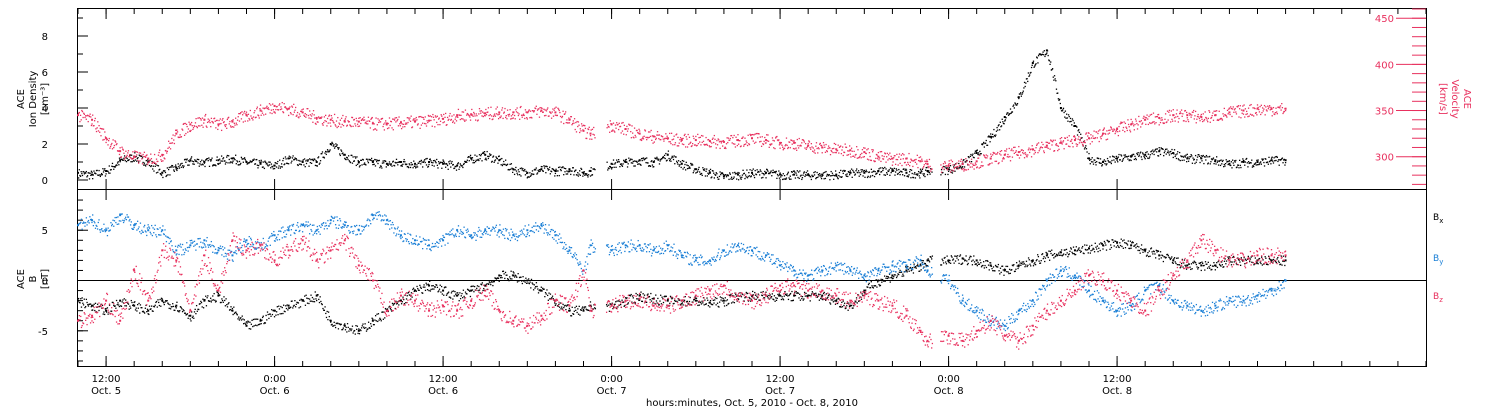 The height and width of the screenshot is (410, 1500). I want to click on black-point, so click(590, 171).